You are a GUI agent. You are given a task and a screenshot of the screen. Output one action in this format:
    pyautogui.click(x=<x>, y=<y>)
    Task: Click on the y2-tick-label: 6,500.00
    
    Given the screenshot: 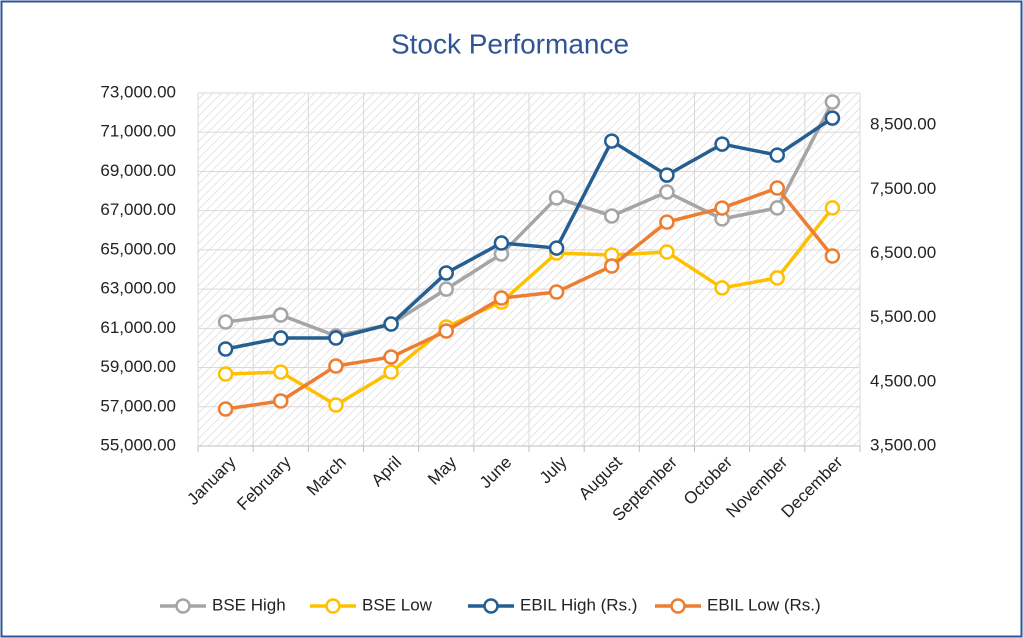 What is the action you would take?
    pyautogui.click(x=903, y=252)
    